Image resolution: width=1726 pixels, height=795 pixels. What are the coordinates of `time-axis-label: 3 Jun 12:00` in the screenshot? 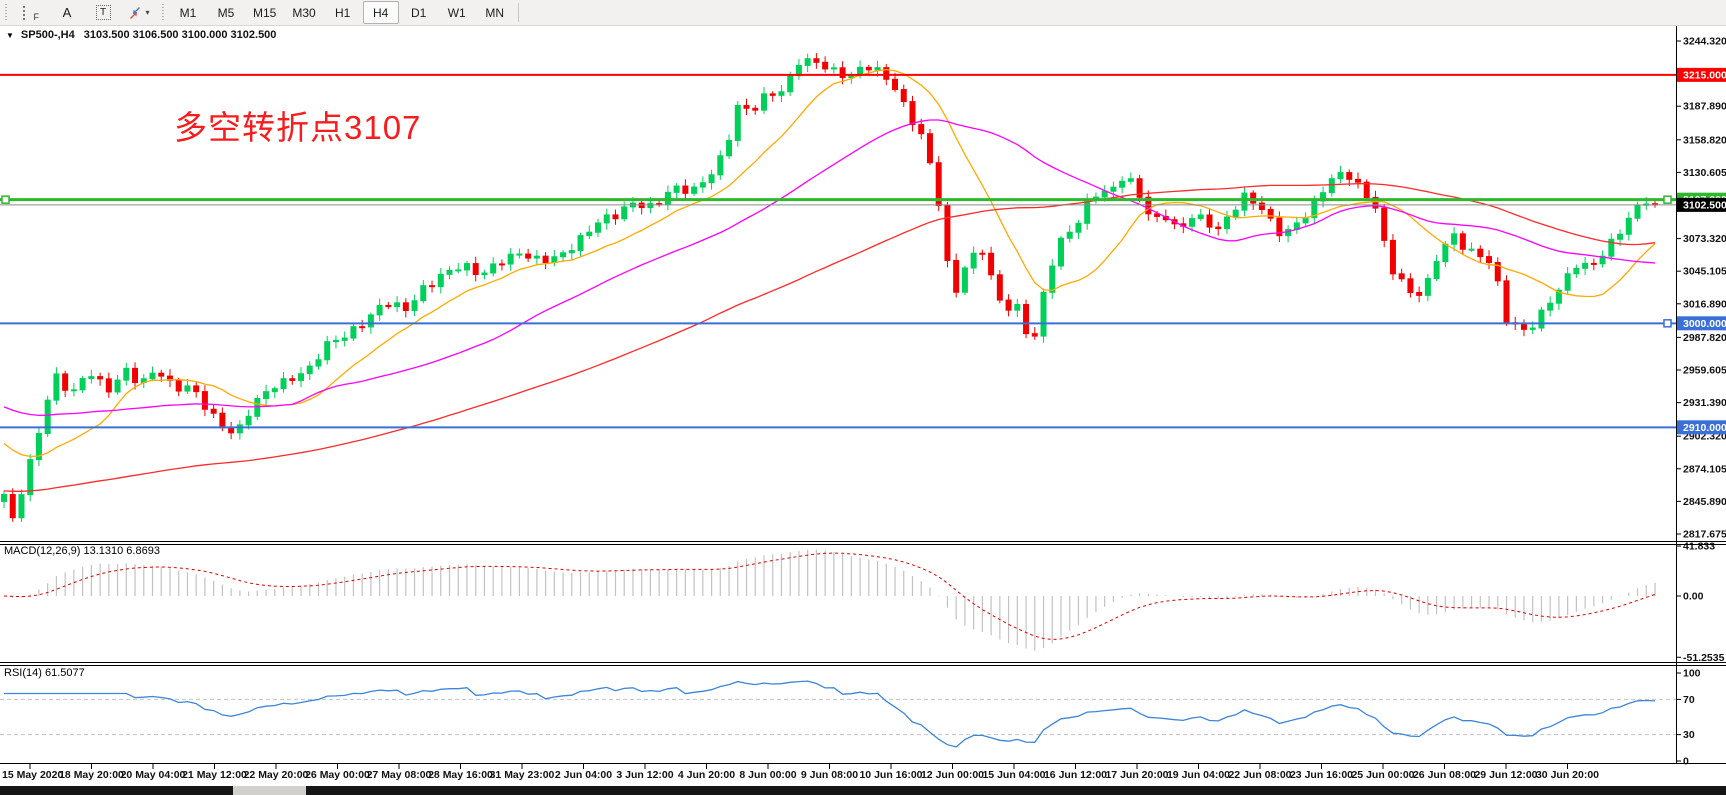 It's located at (644, 775).